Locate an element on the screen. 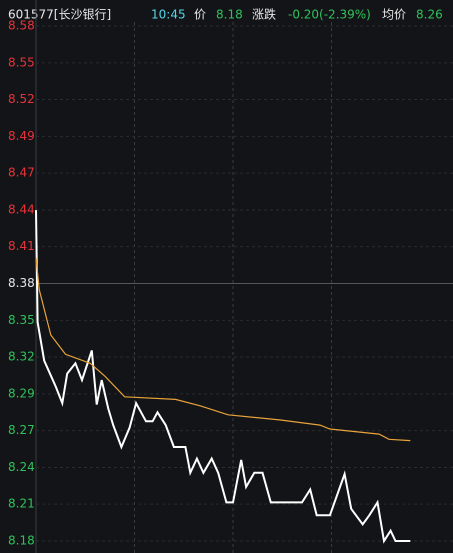  y-tick-label: 8.41 is located at coordinates (21, 246).